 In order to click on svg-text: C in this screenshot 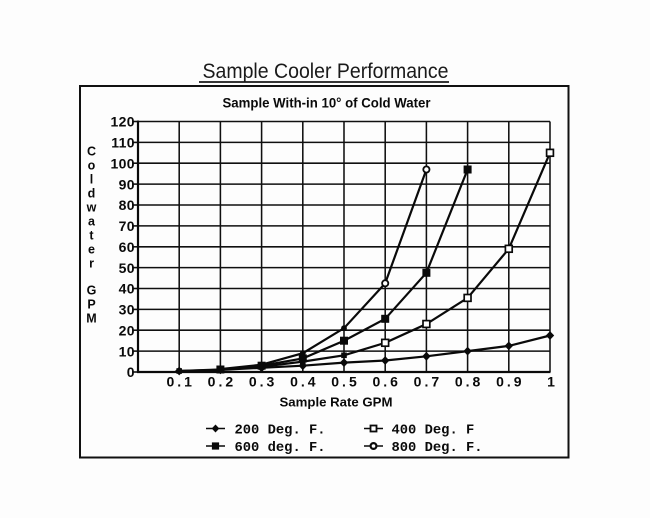, I will do `click(91, 152)`.